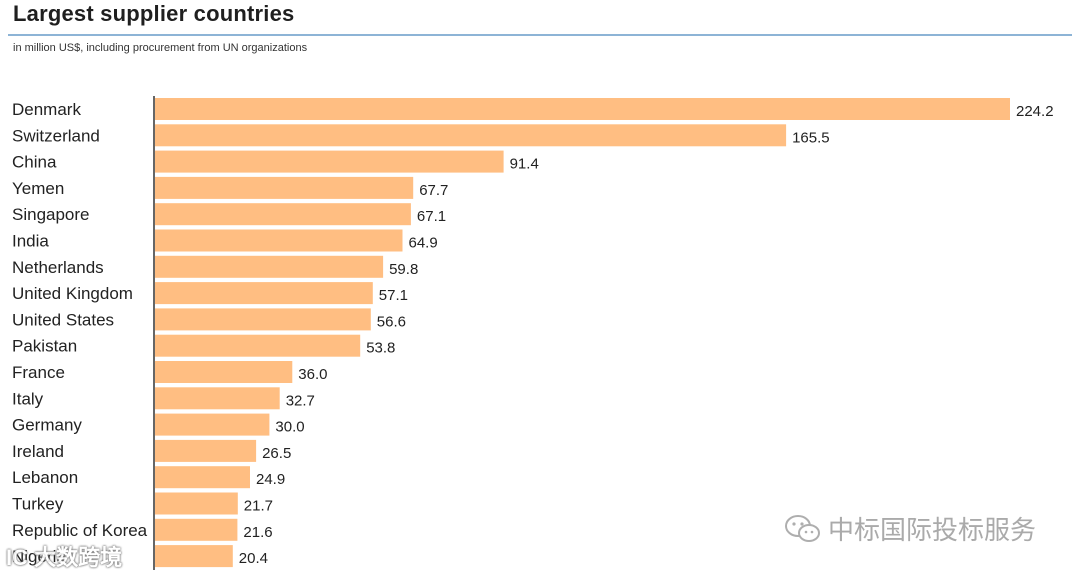 This screenshot has height=574, width=1080. Describe the element at coordinates (56, 135) in the screenshot. I see `category-label-switzerland: Switzerland` at that location.